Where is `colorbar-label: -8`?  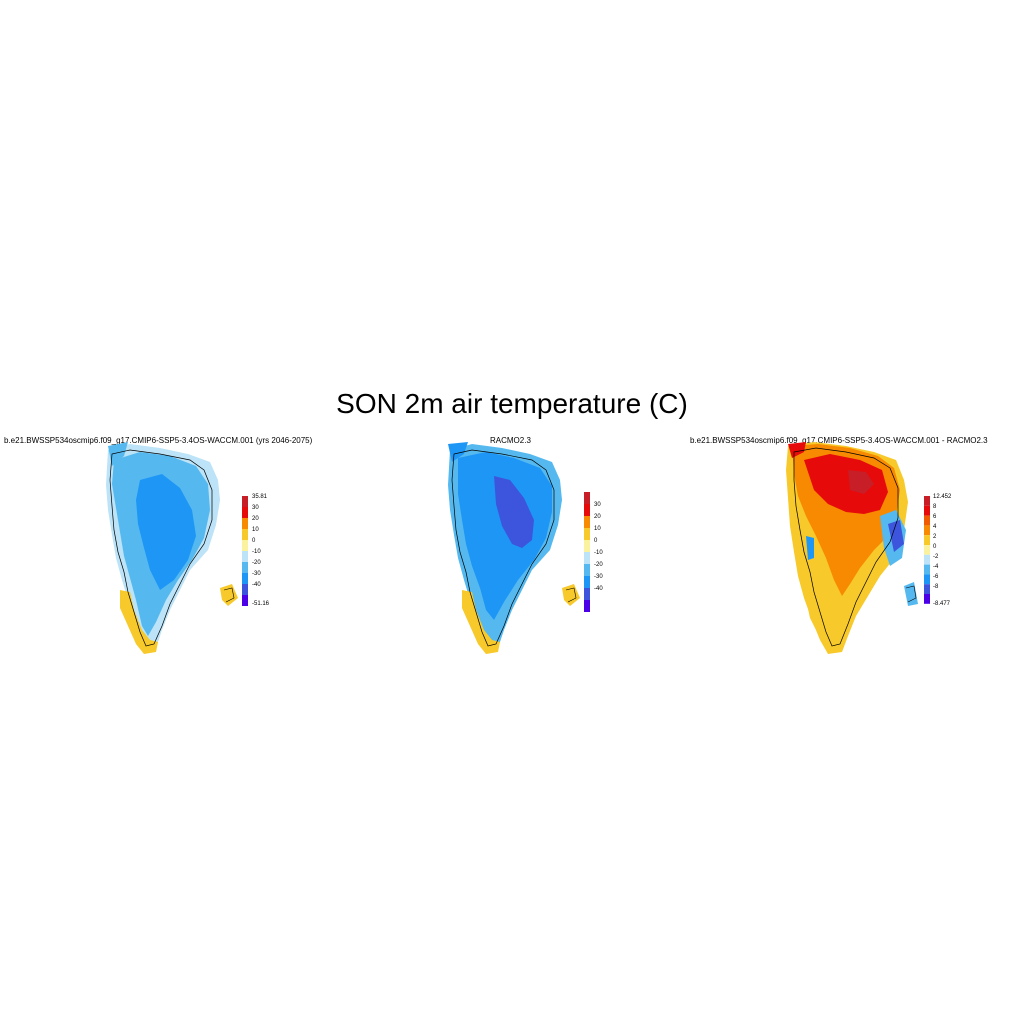 colorbar-label: -8 is located at coordinates (936, 587).